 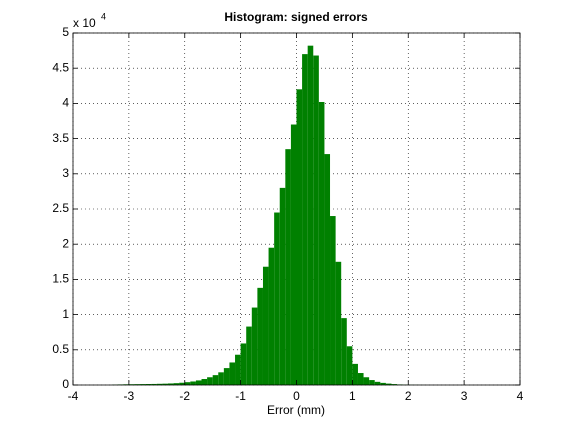 I want to click on y-tick-label: 2.5, so click(x=60, y=208).